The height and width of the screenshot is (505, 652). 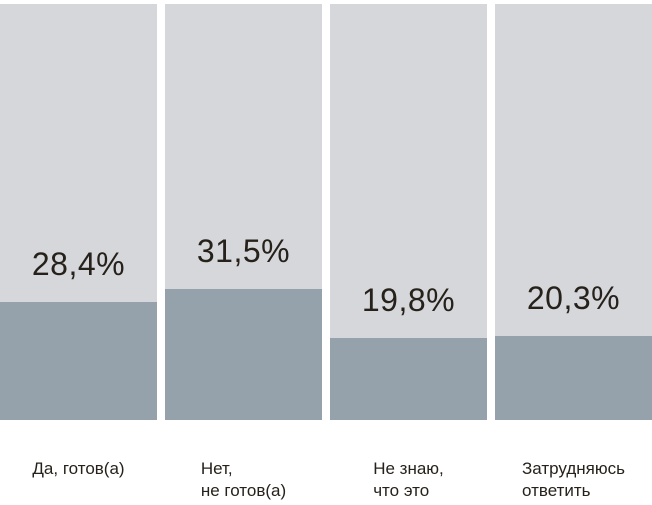 I want to click on category-label: Да, готов(а), so click(x=78, y=468).